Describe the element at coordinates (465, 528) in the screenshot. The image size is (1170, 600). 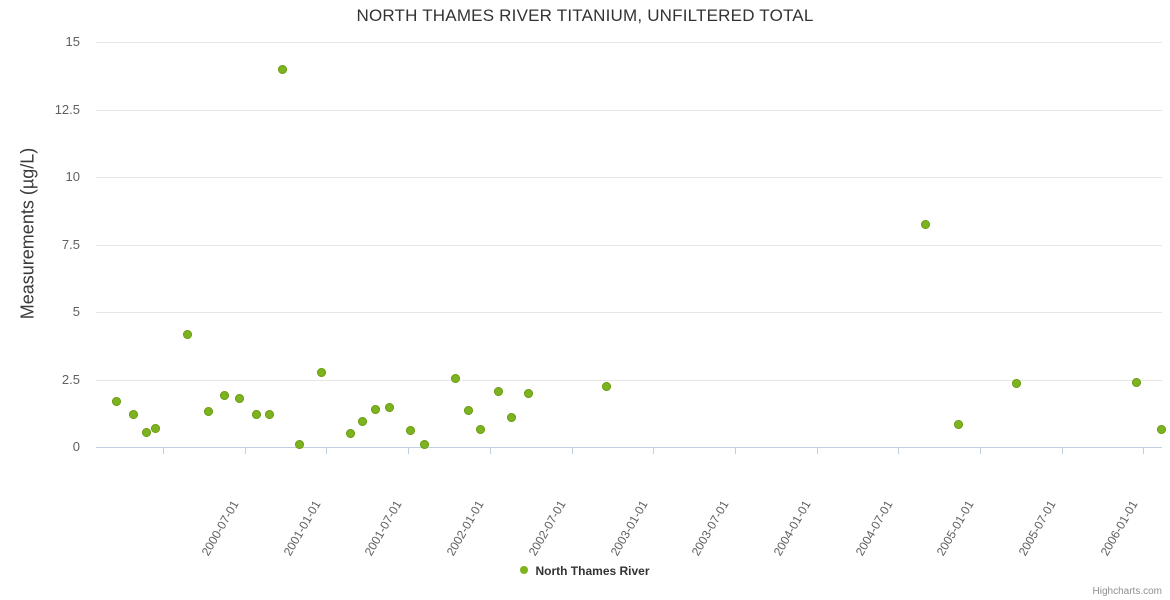
I see `x-axis-tick-label: 2002-01-01` at that location.